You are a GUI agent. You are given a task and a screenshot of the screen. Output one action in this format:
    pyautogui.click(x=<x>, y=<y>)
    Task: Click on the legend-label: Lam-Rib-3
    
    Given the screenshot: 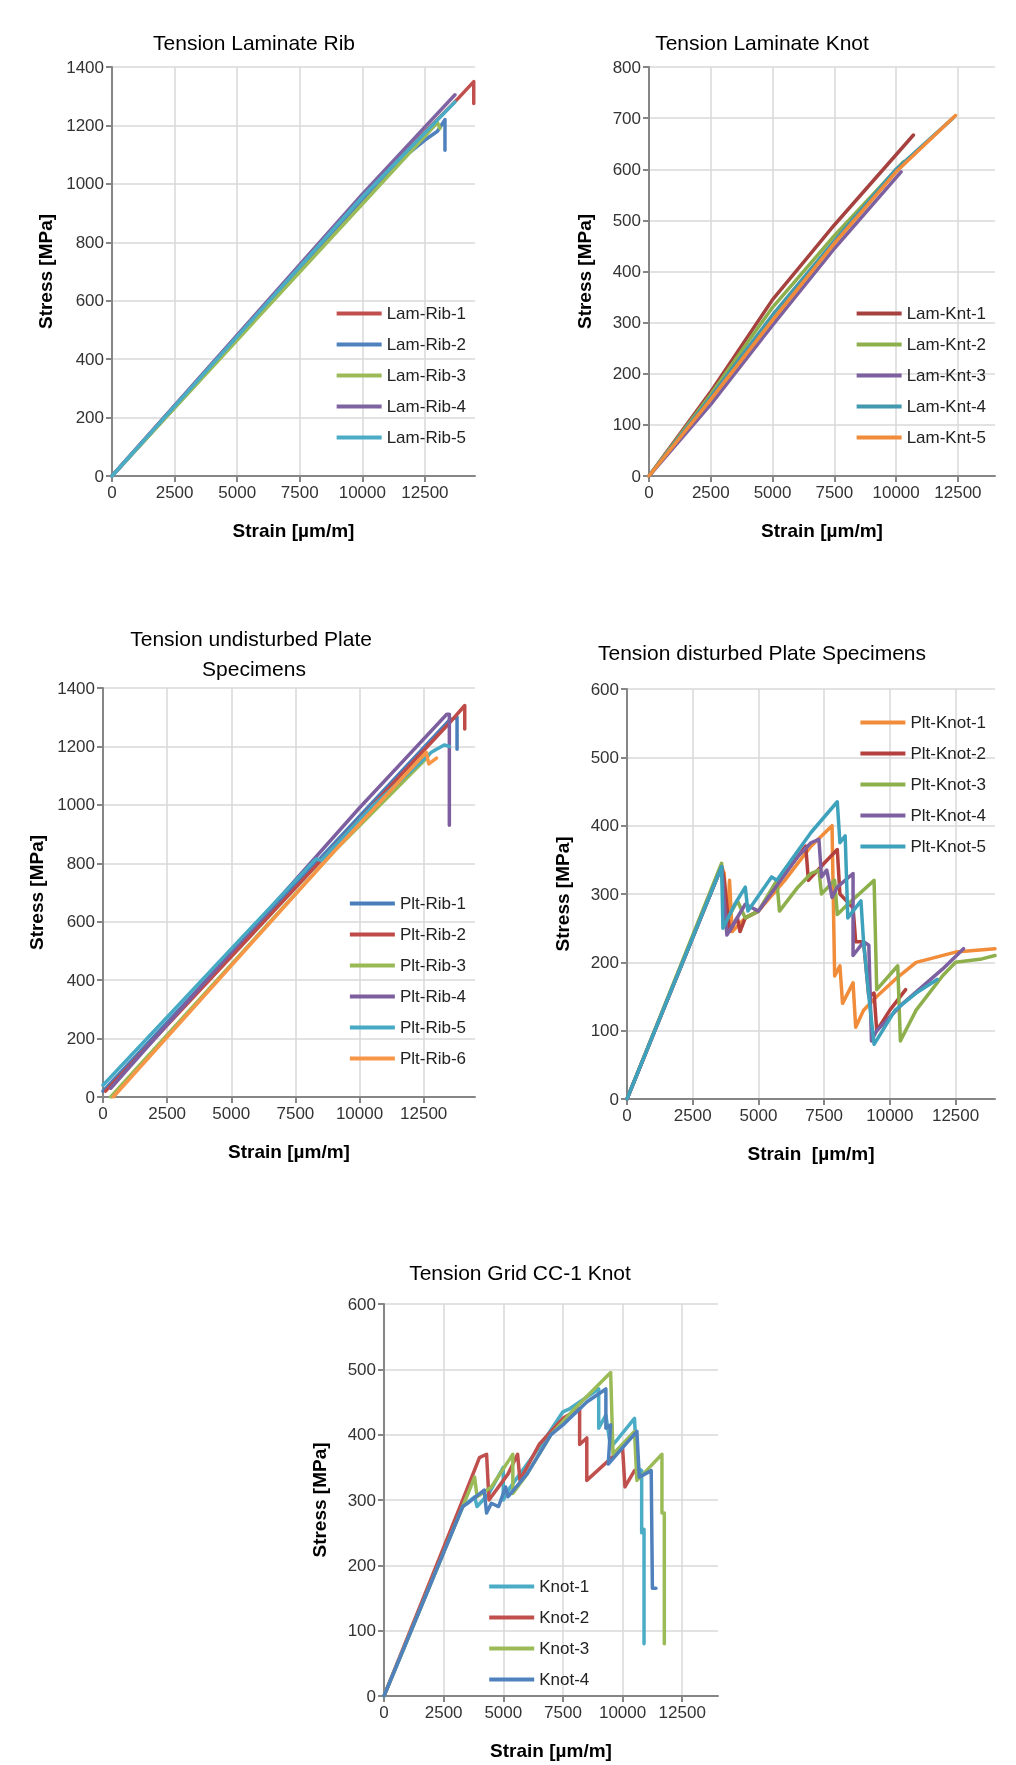 What is the action you would take?
    pyautogui.click(x=426, y=375)
    